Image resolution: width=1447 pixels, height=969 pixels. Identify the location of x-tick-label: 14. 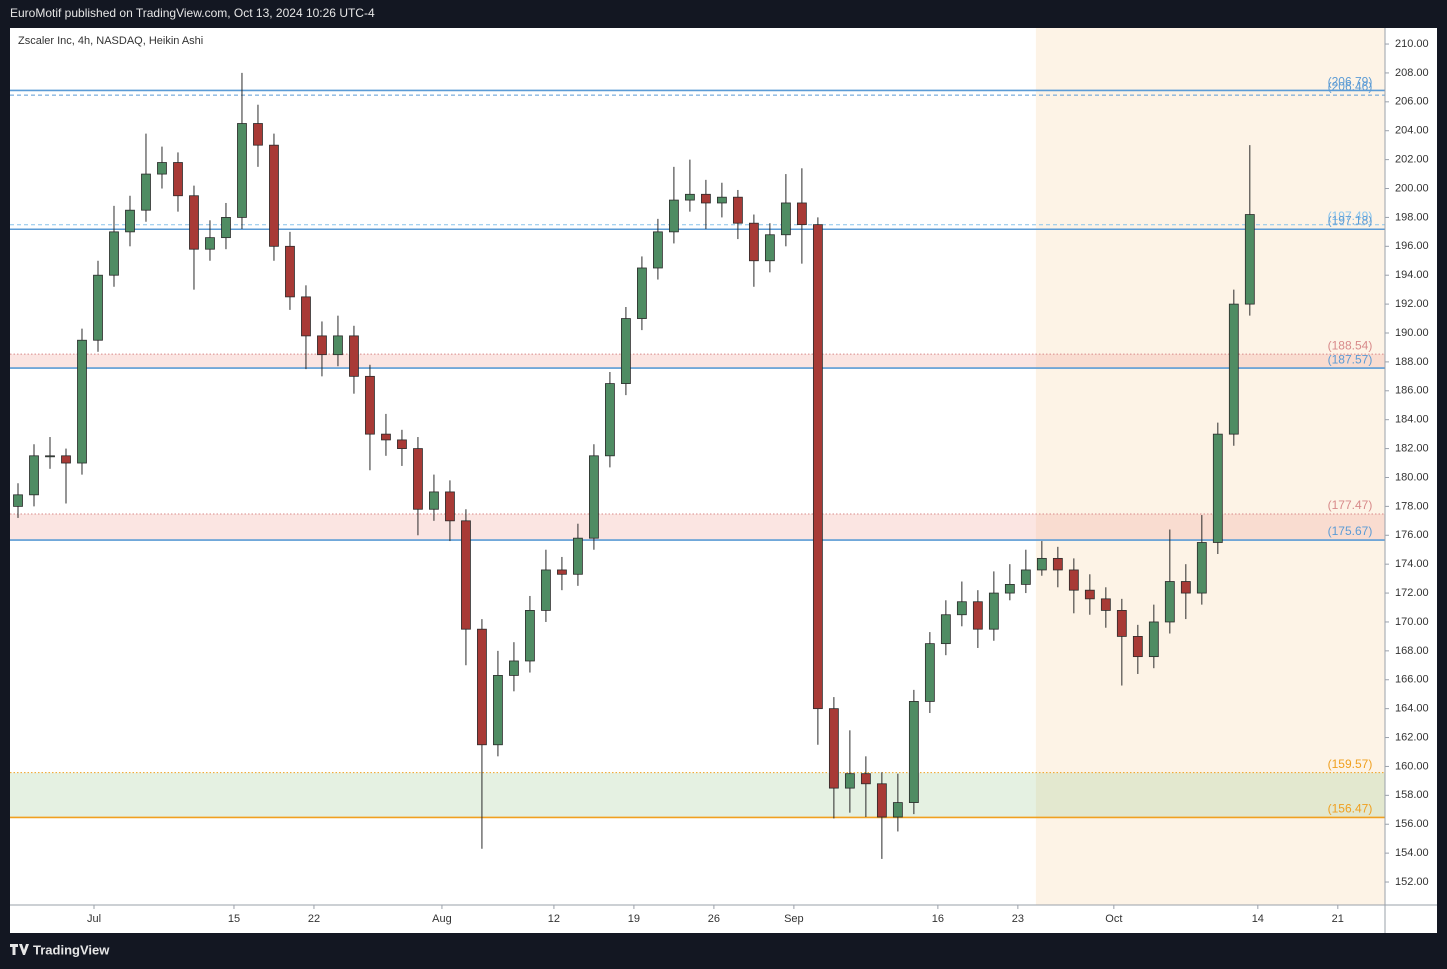
(1258, 919).